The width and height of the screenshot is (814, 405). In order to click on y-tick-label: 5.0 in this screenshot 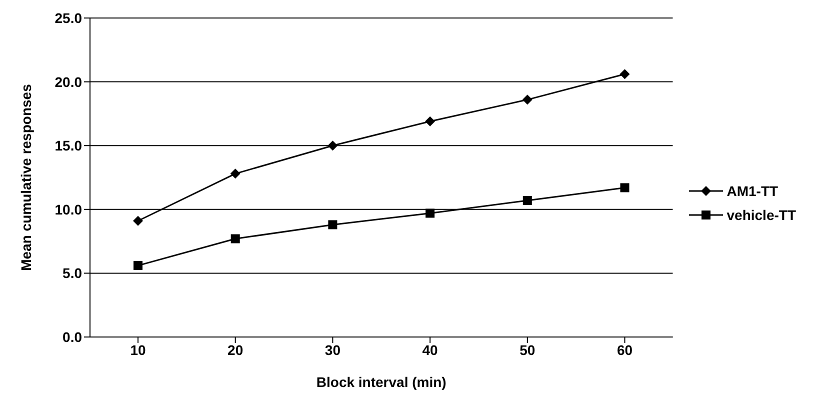, I will do `click(72, 273)`.